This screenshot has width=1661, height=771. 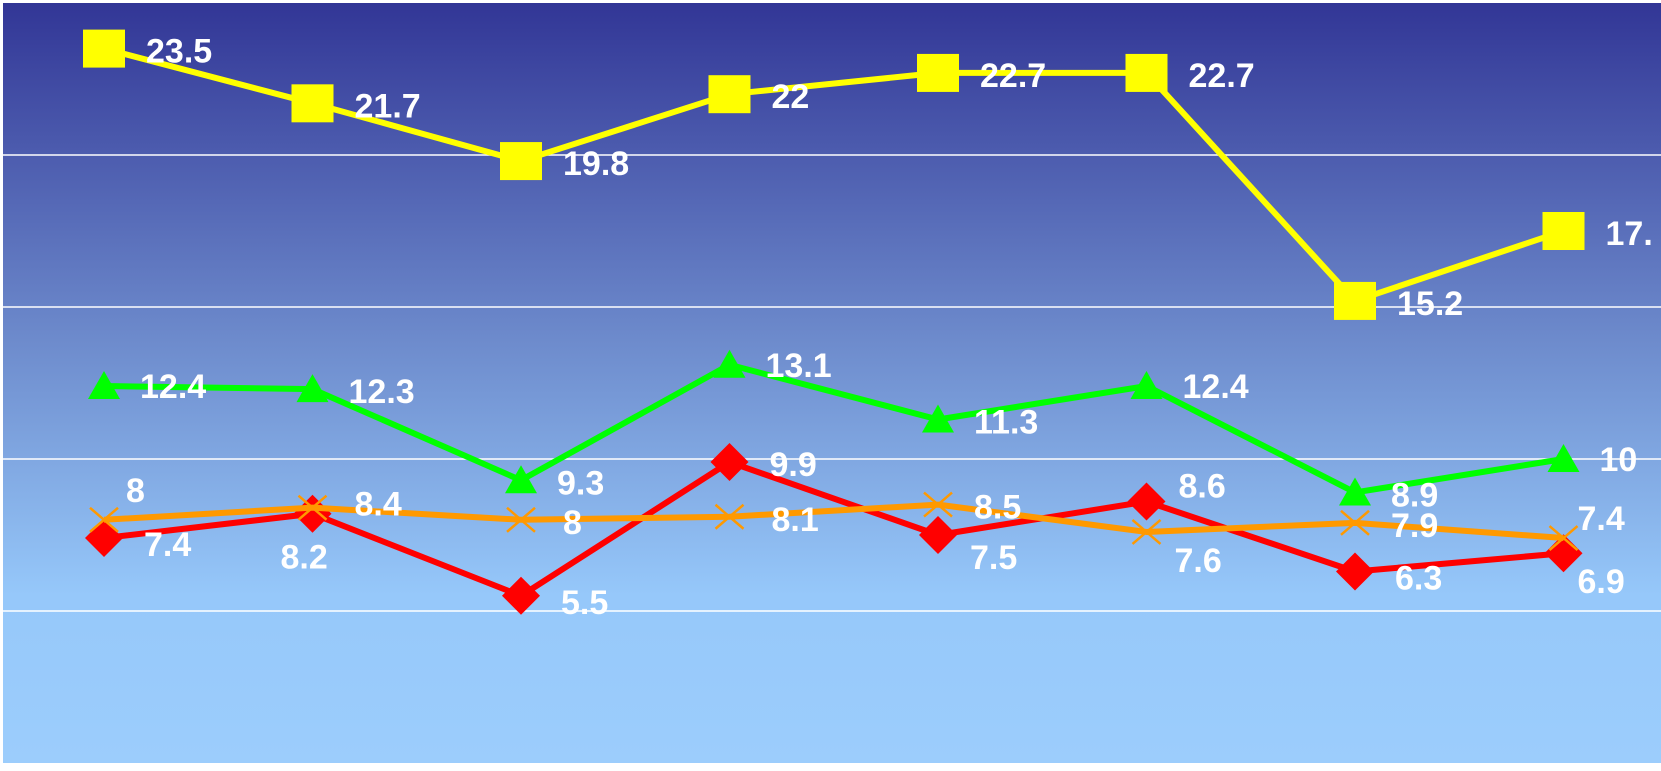 What do you see at coordinates (378, 505) in the screenshot?
I see `data-label-crosses: 8.4` at bounding box center [378, 505].